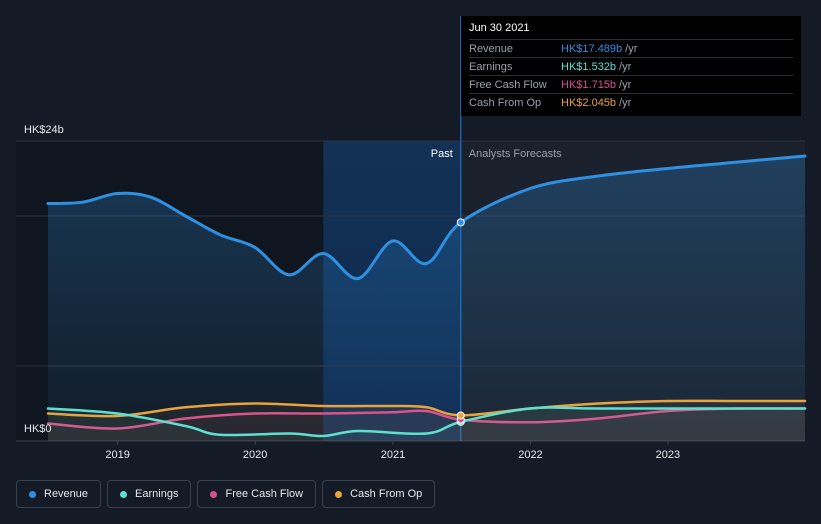  I want to click on legend-item-revenue: Revenue, so click(59, 494).